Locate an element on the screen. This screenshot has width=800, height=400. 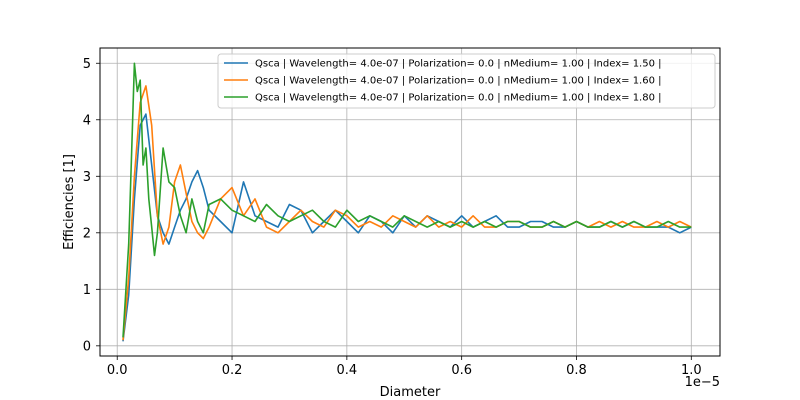
legend-box is located at coordinates (466, 81).